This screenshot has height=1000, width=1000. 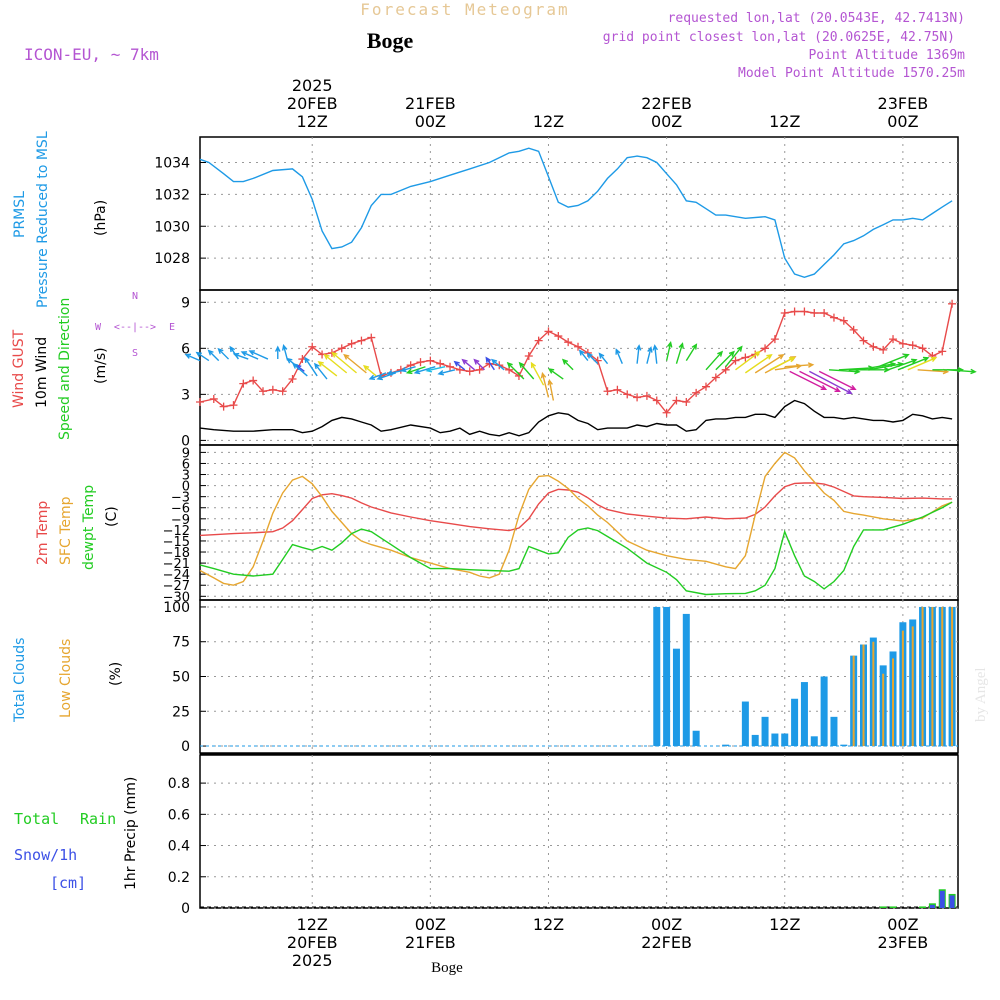 What do you see at coordinates (186, 476) in the screenshot?
I see `temperature-ytick-label: 3` at bounding box center [186, 476].